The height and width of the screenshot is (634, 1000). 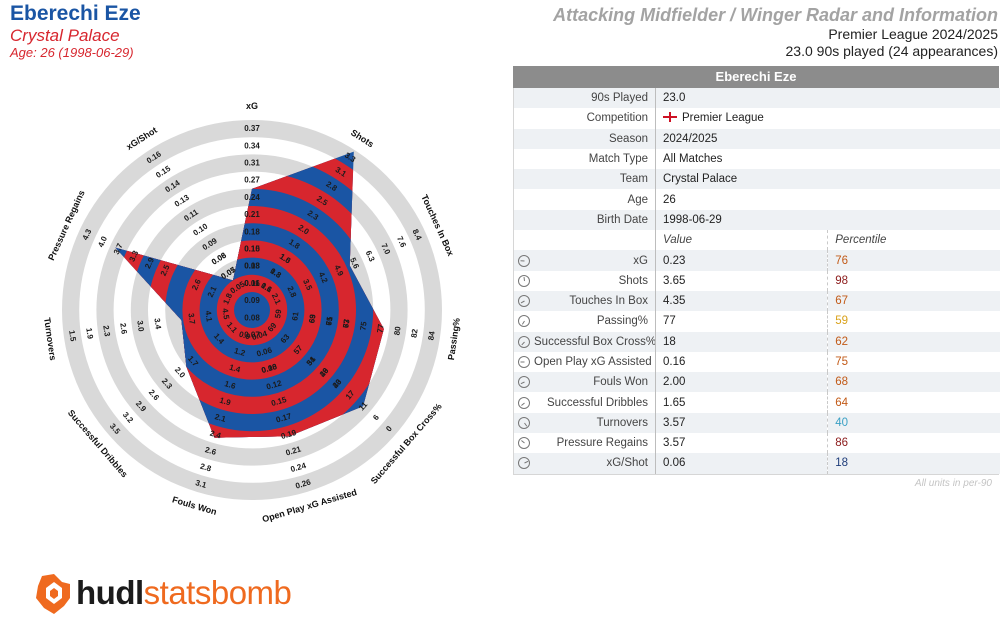 What do you see at coordinates (595, 159) in the screenshot?
I see `info-label: Match Type` at bounding box center [595, 159].